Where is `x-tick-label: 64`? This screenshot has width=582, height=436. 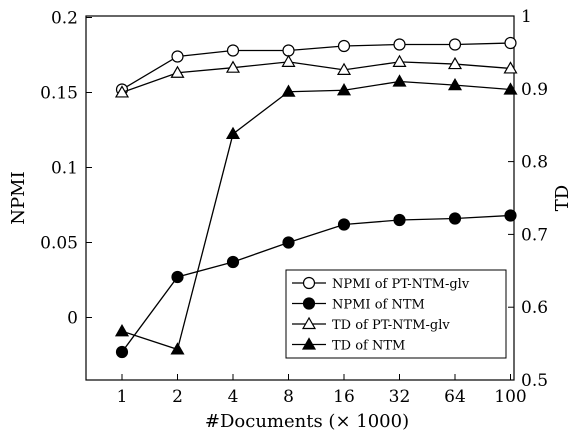
x-tick-label: 64 is located at coordinates (455, 397).